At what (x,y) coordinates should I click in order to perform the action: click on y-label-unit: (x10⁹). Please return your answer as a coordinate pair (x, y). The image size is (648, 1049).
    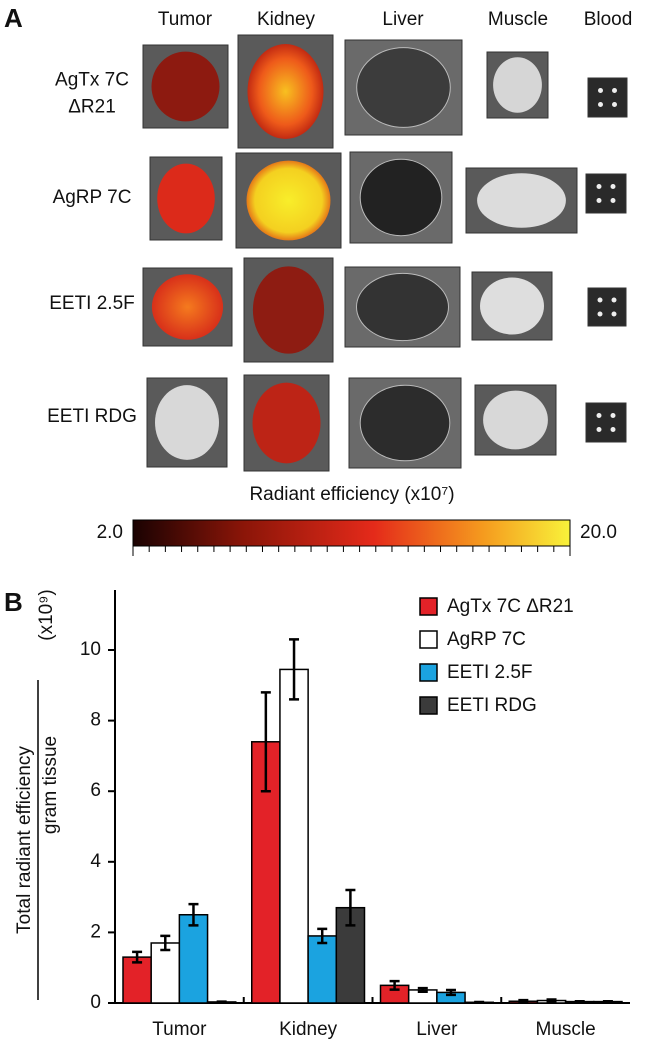
    Looking at the image, I should click on (46, 614).